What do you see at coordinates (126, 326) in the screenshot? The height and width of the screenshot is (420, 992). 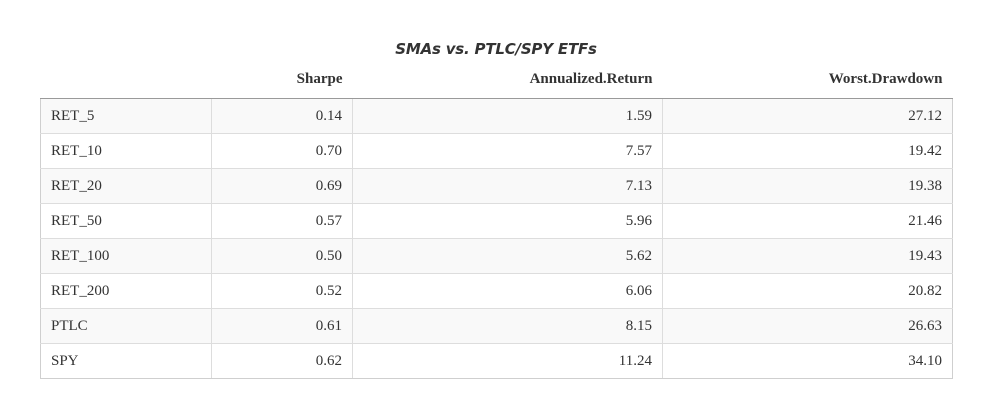 I see `row-label-cell: PTLC` at bounding box center [126, 326].